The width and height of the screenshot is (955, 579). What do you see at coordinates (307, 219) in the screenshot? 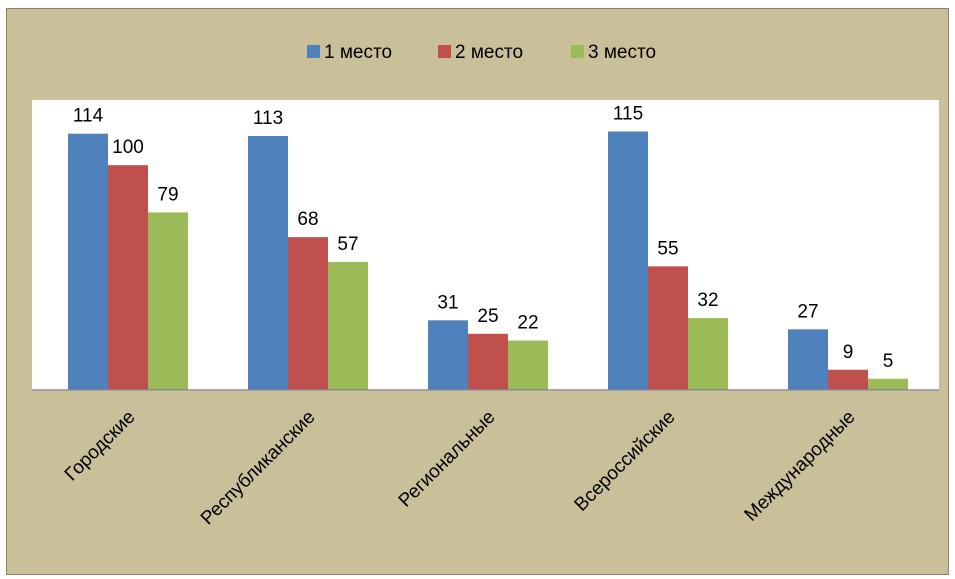
I see `data-label-2-2: 68` at bounding box center [307, 219].